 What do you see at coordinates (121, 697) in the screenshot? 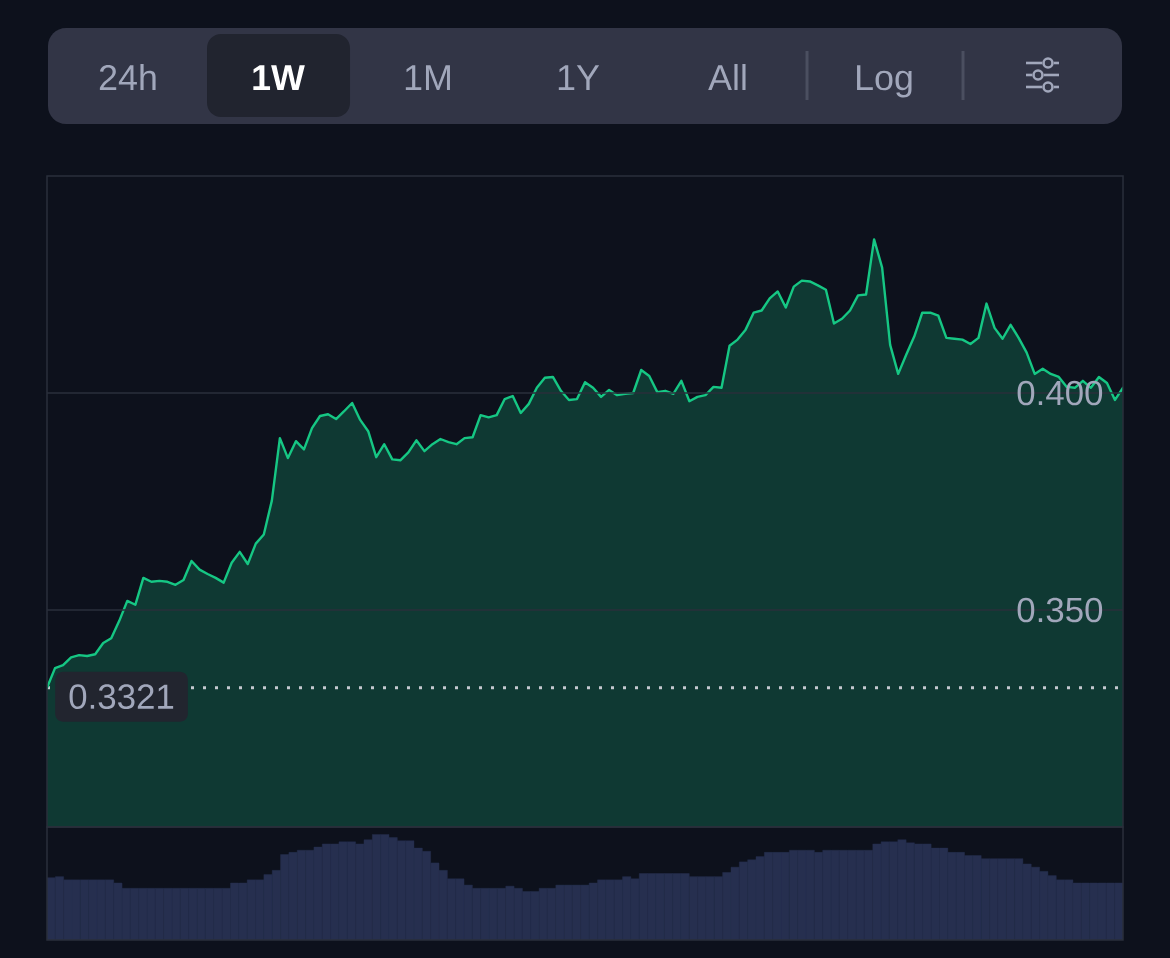
I see `ref-line-label: 0.3321` at bounding box center [121, 697].